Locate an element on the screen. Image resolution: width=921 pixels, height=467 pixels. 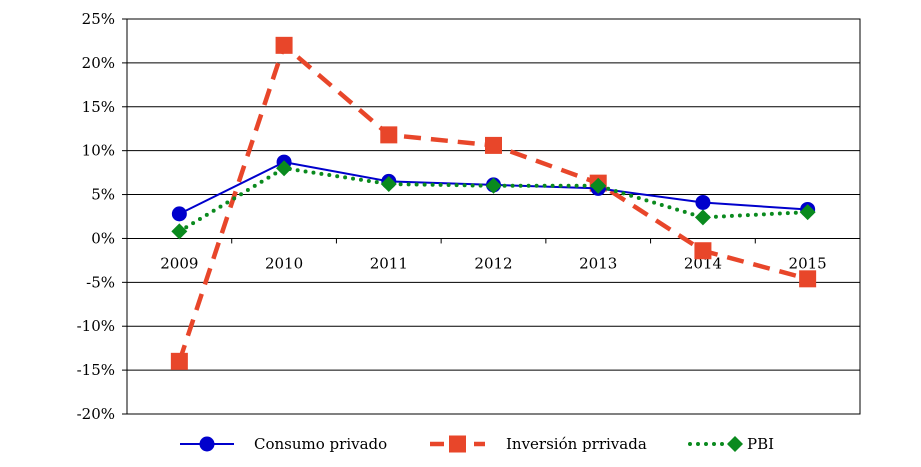
y-tick-label: 5% is located at coordinates (103, 195).